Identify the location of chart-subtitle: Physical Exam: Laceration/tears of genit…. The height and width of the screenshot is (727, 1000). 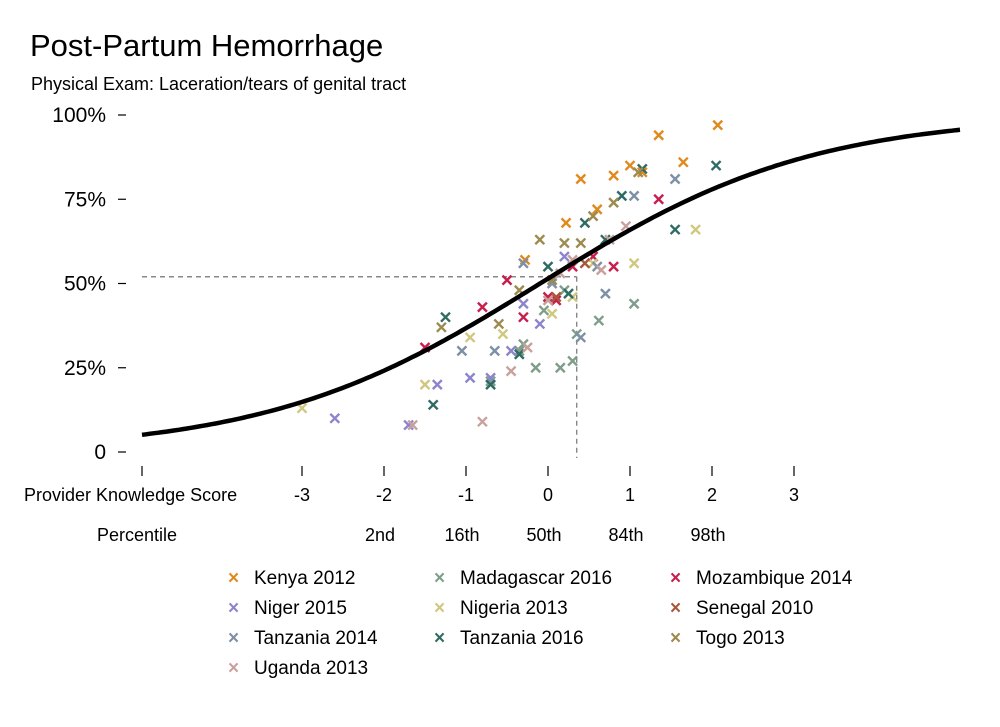
(219, 84).